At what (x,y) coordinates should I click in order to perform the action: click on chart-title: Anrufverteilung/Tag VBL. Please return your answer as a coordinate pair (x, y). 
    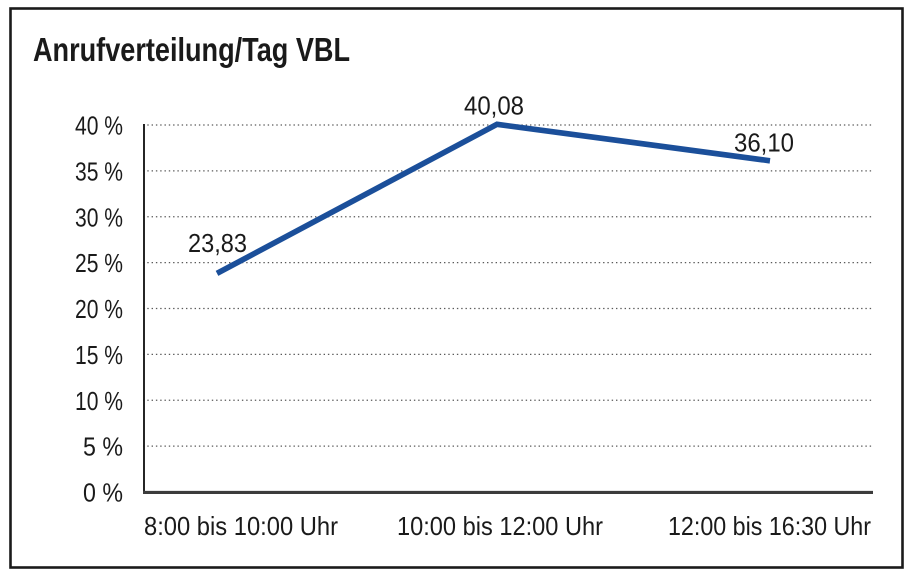
    Looking at the image, I should click on (191, 49).